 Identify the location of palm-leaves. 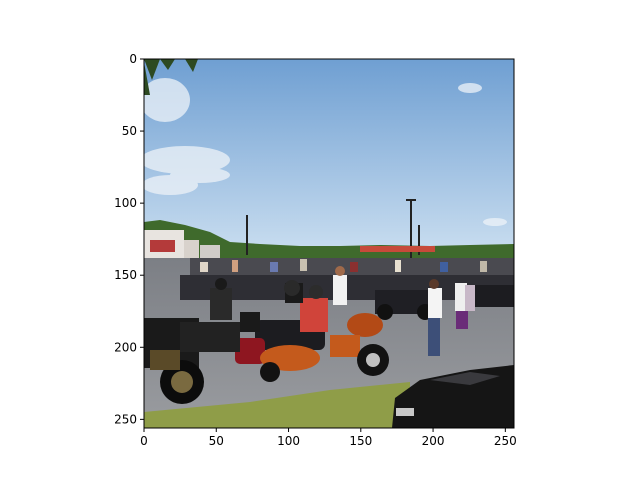
(171, 77).